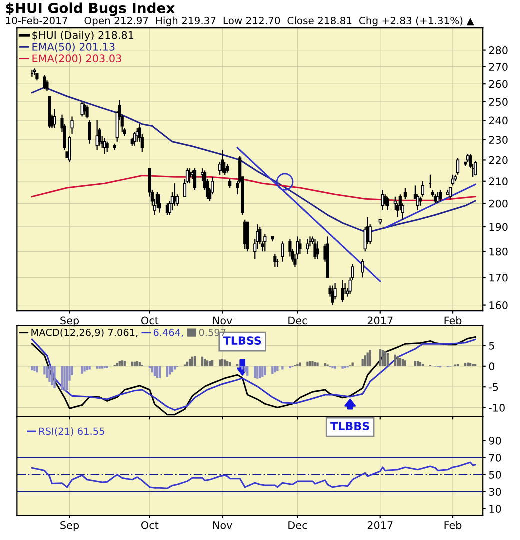  Describe the element at coordinates (150, 525) in the screenshot. I see `x-tick-label: Oct` at that location.